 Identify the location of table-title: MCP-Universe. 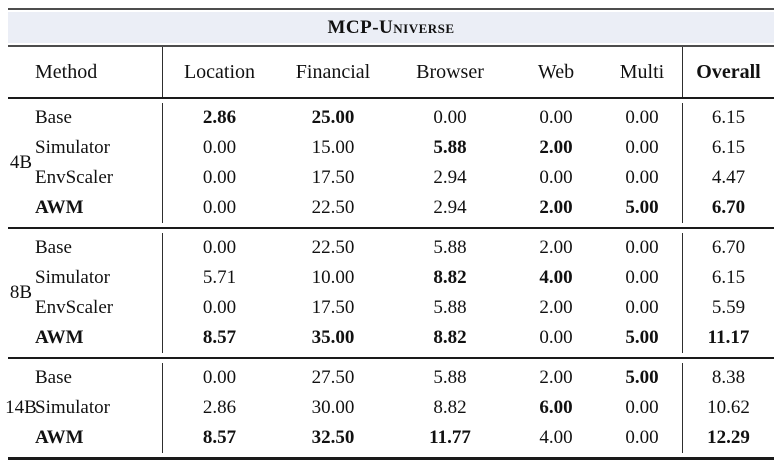
(391, 27).